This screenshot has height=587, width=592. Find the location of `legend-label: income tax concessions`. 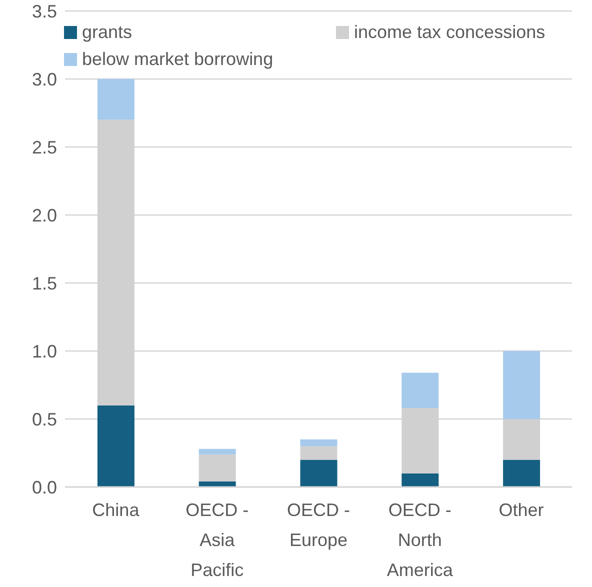

legend-label: income tax concessions is located at coordinates (450, 32).